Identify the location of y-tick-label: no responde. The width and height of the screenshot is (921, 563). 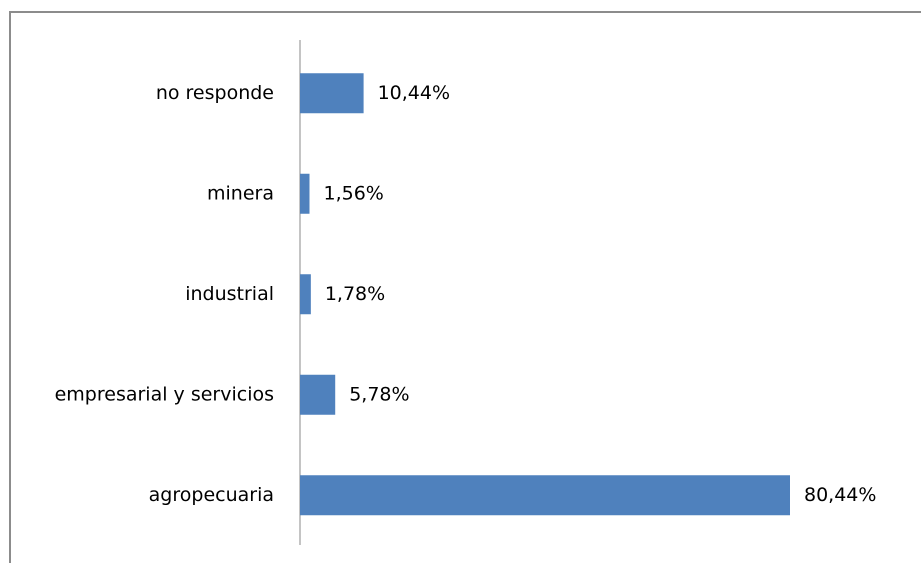
(215, 93).